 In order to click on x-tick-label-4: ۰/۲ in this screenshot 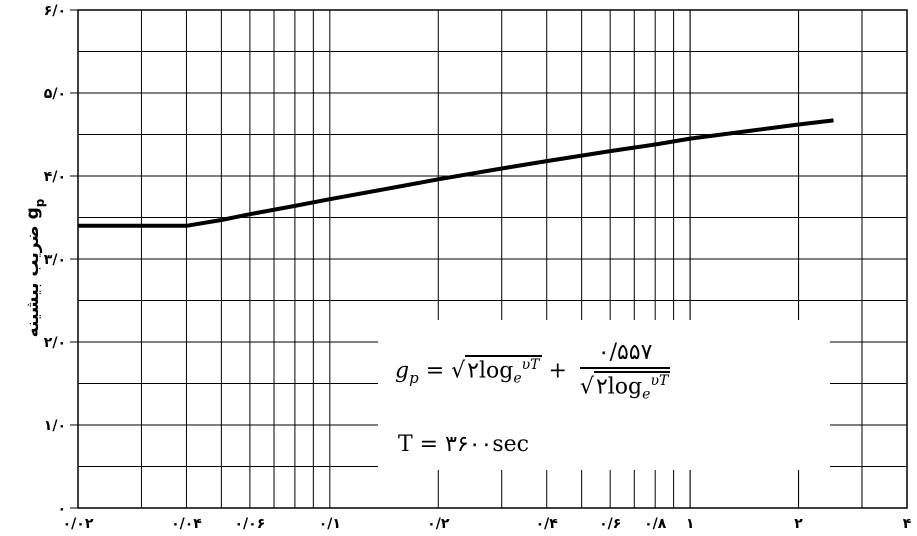, I will do `click(438, 524)`.